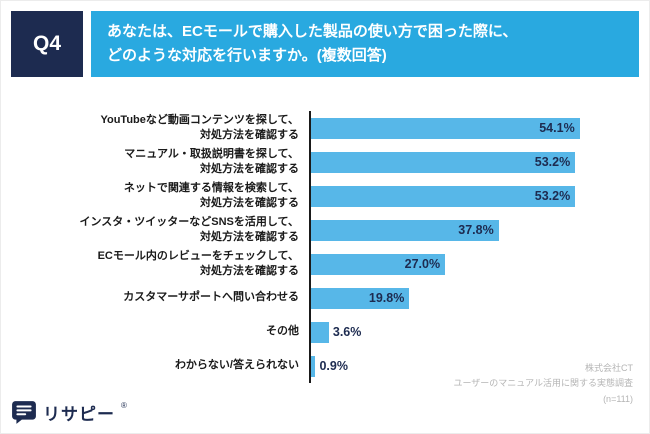 This screenshot has width=650, height=434. I want to click on category-label: わからない/答えられない, so click(236, 365).